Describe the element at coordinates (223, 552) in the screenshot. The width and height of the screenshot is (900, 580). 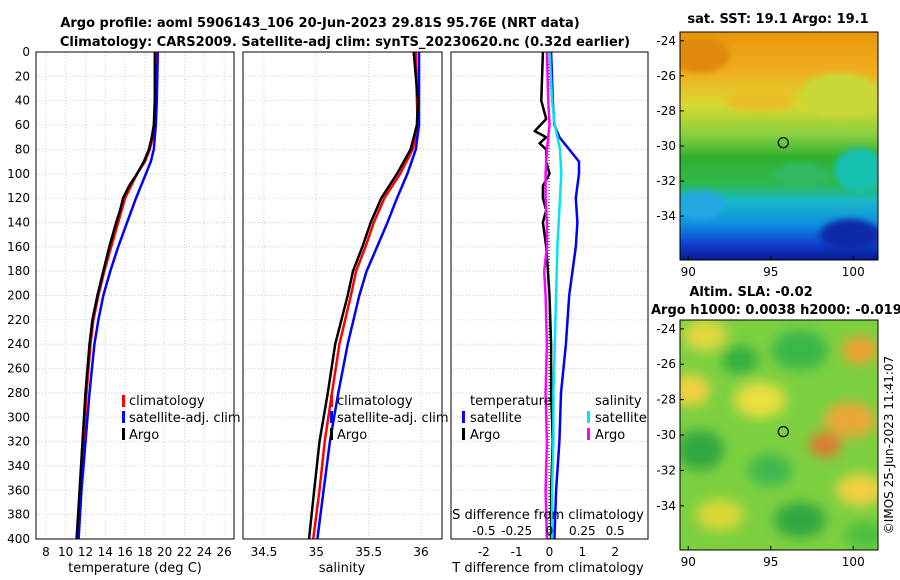
I see `x-tick-label: 26` at that location.